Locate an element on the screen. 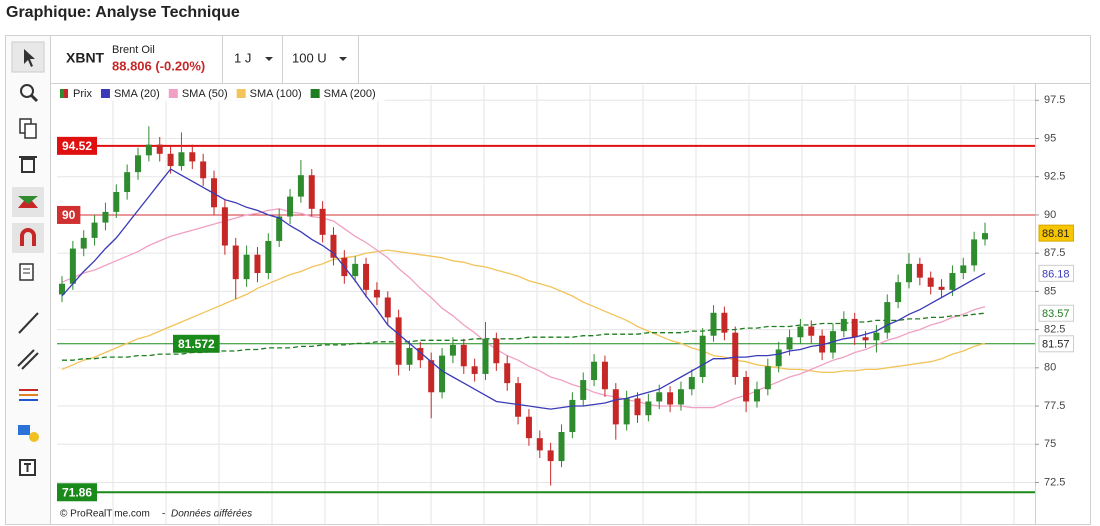 Image resolution: width=1100 pixels, height=526 pixels. legend-bg is located at coordinates (221, 93).